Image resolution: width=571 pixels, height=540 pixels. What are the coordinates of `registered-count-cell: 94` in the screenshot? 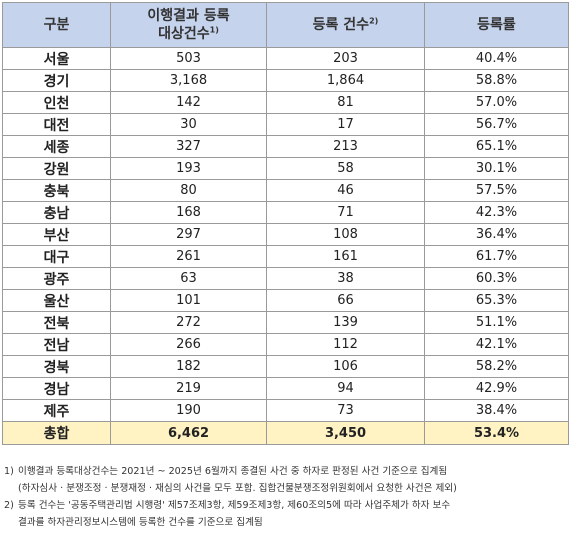 It's located at (345, 388).